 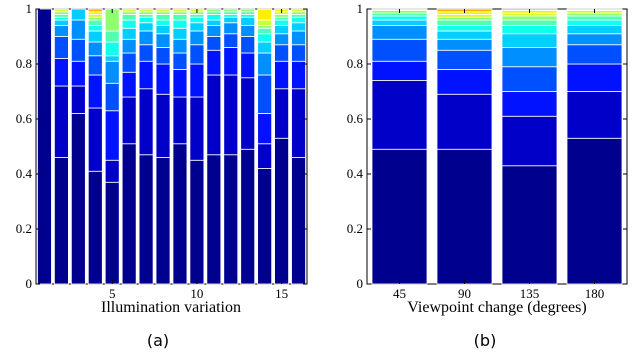 What do you see at coordinates (355, 63) in the screenshot?
I see `b-y-tick-label: 0.8` at bounding box center [355, 63].